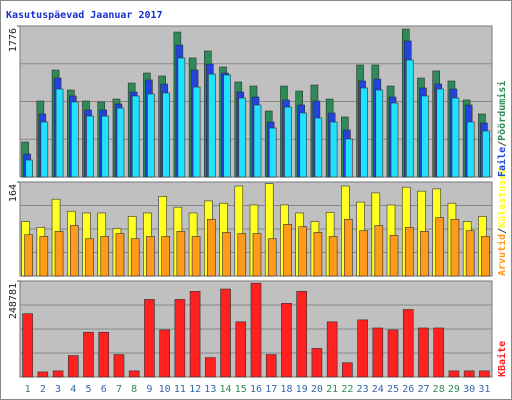  What do you see at coordinates (13, 40) in the screenshot?
I see `y-tick-label: 1776` at bounding box center [13, 40].